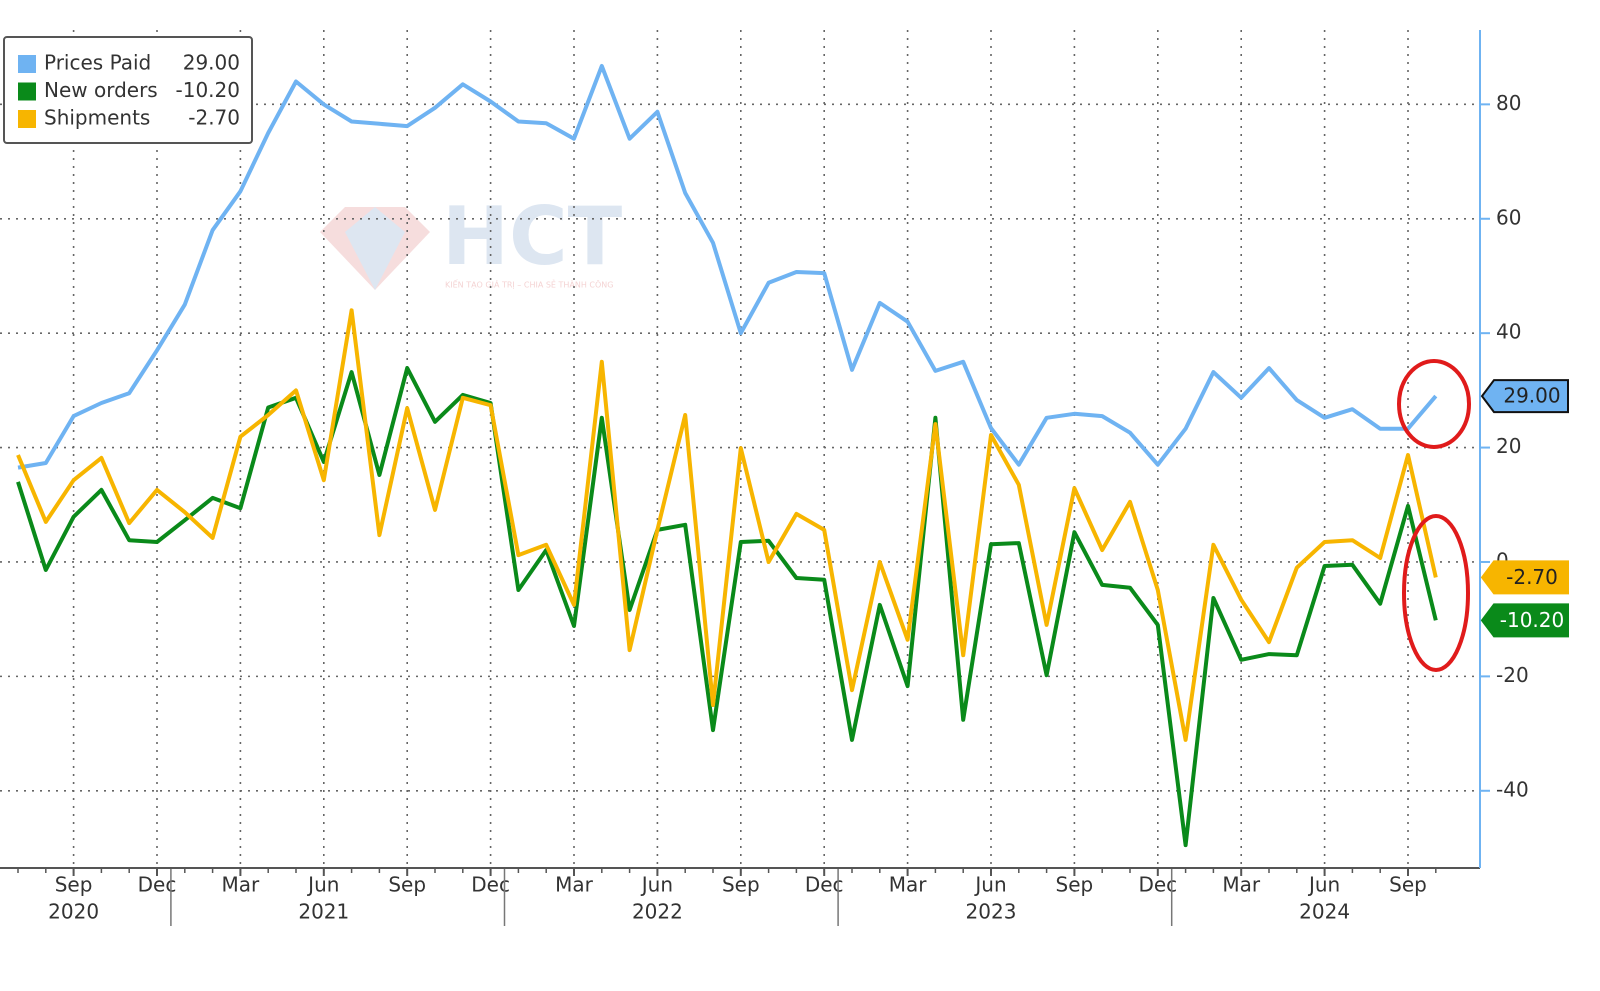 The width and height of the screenshot is (1600, 991). Describe the element at coordinates (101, 90) in the screenshot. I see `legend-label: New orders` at that location.